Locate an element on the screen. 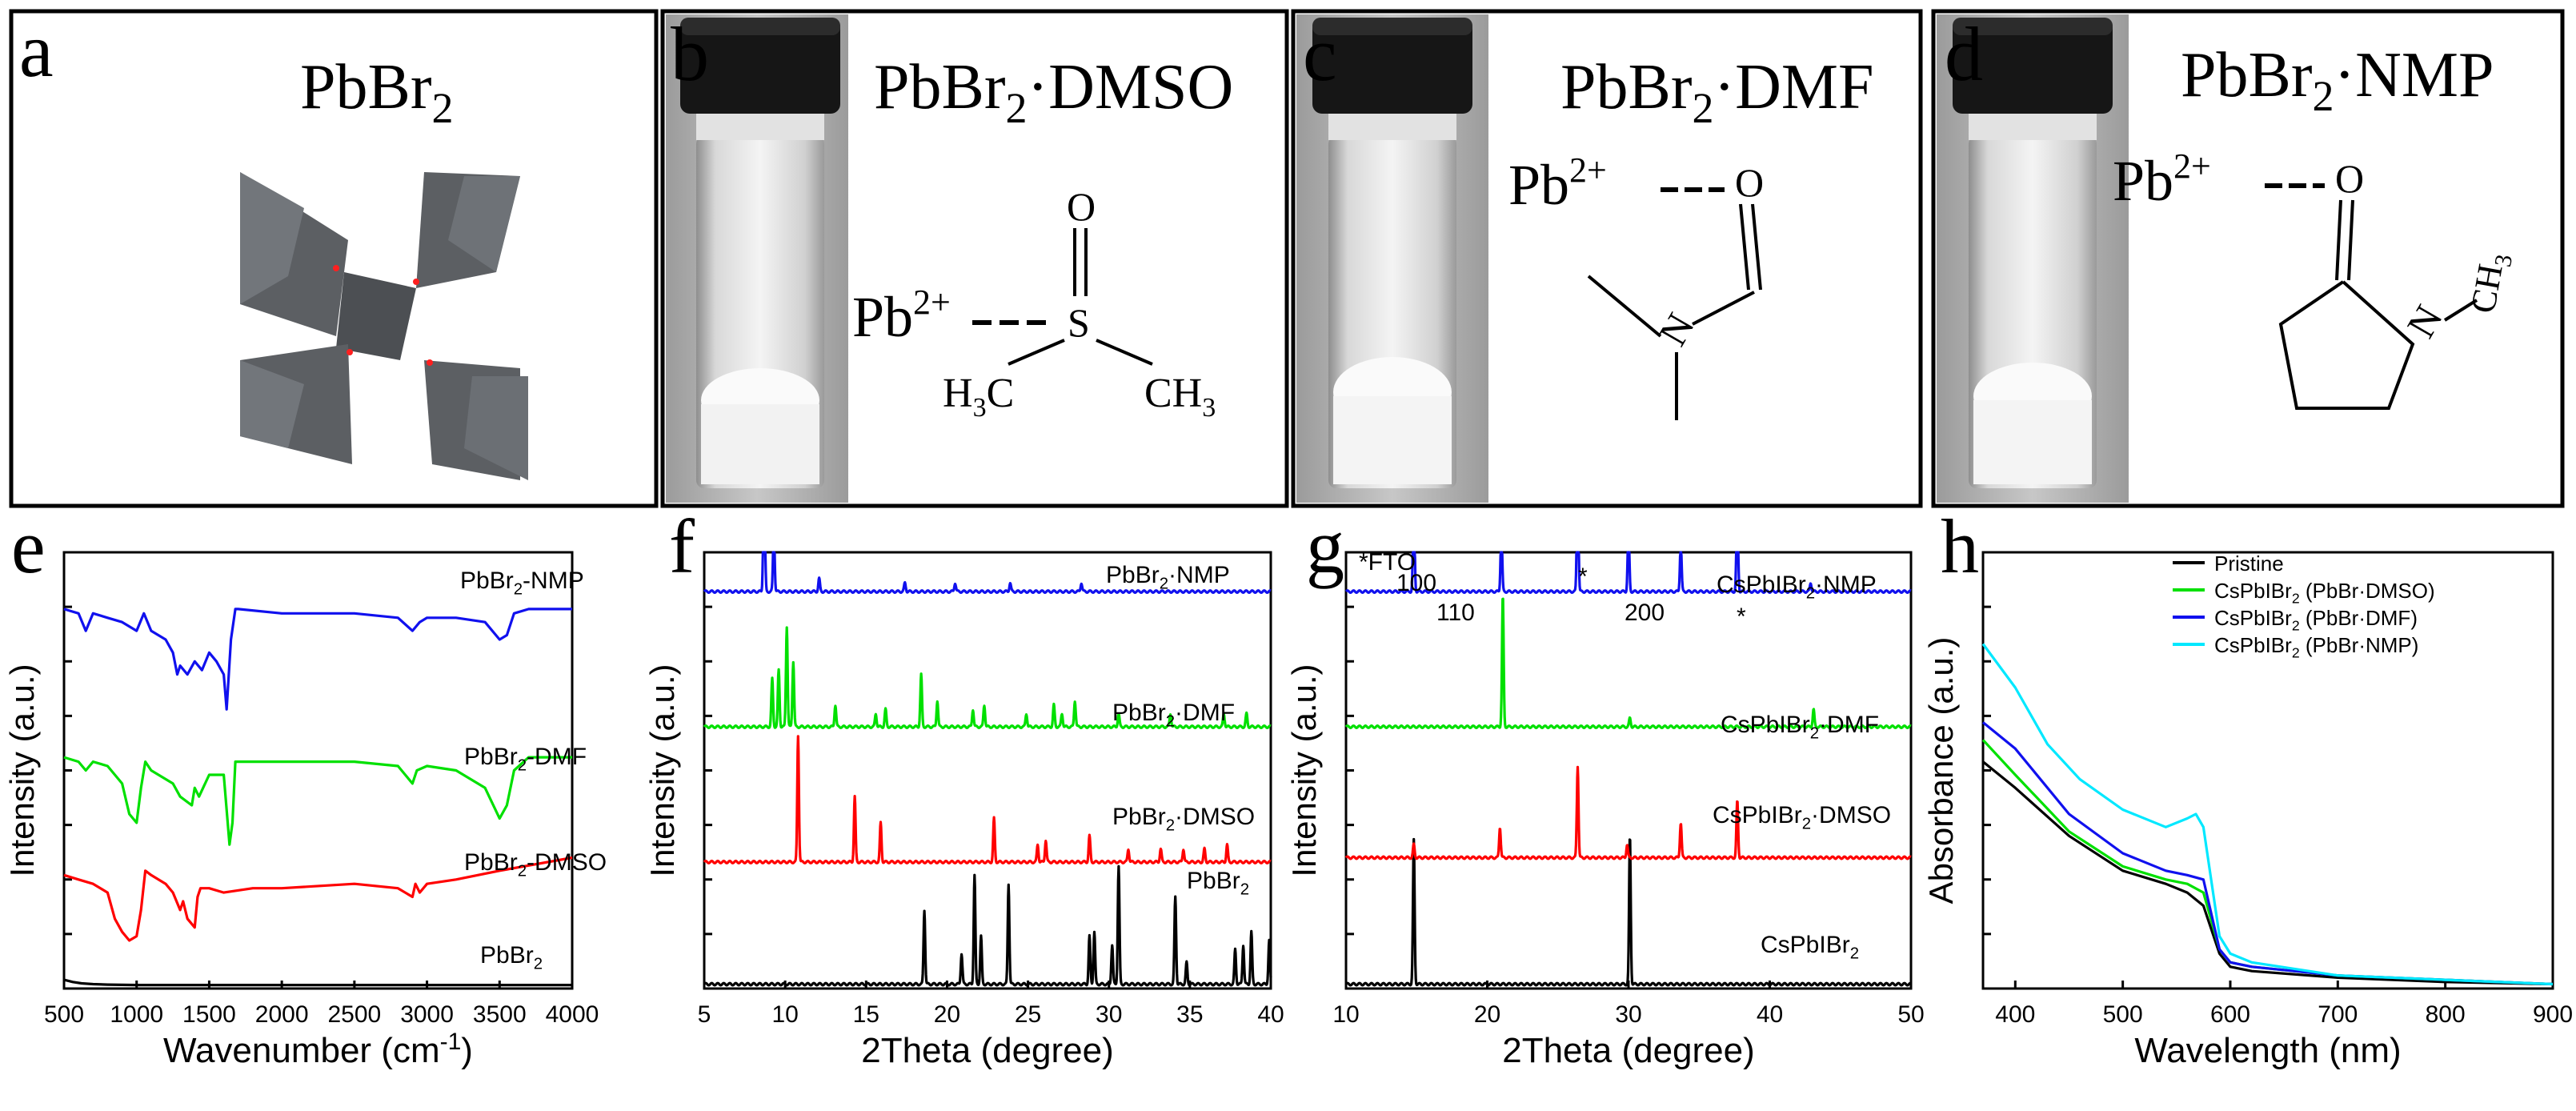 This screenshot has height=1111, width=2576. plot-frame-f is located at coordinates (987, 770).